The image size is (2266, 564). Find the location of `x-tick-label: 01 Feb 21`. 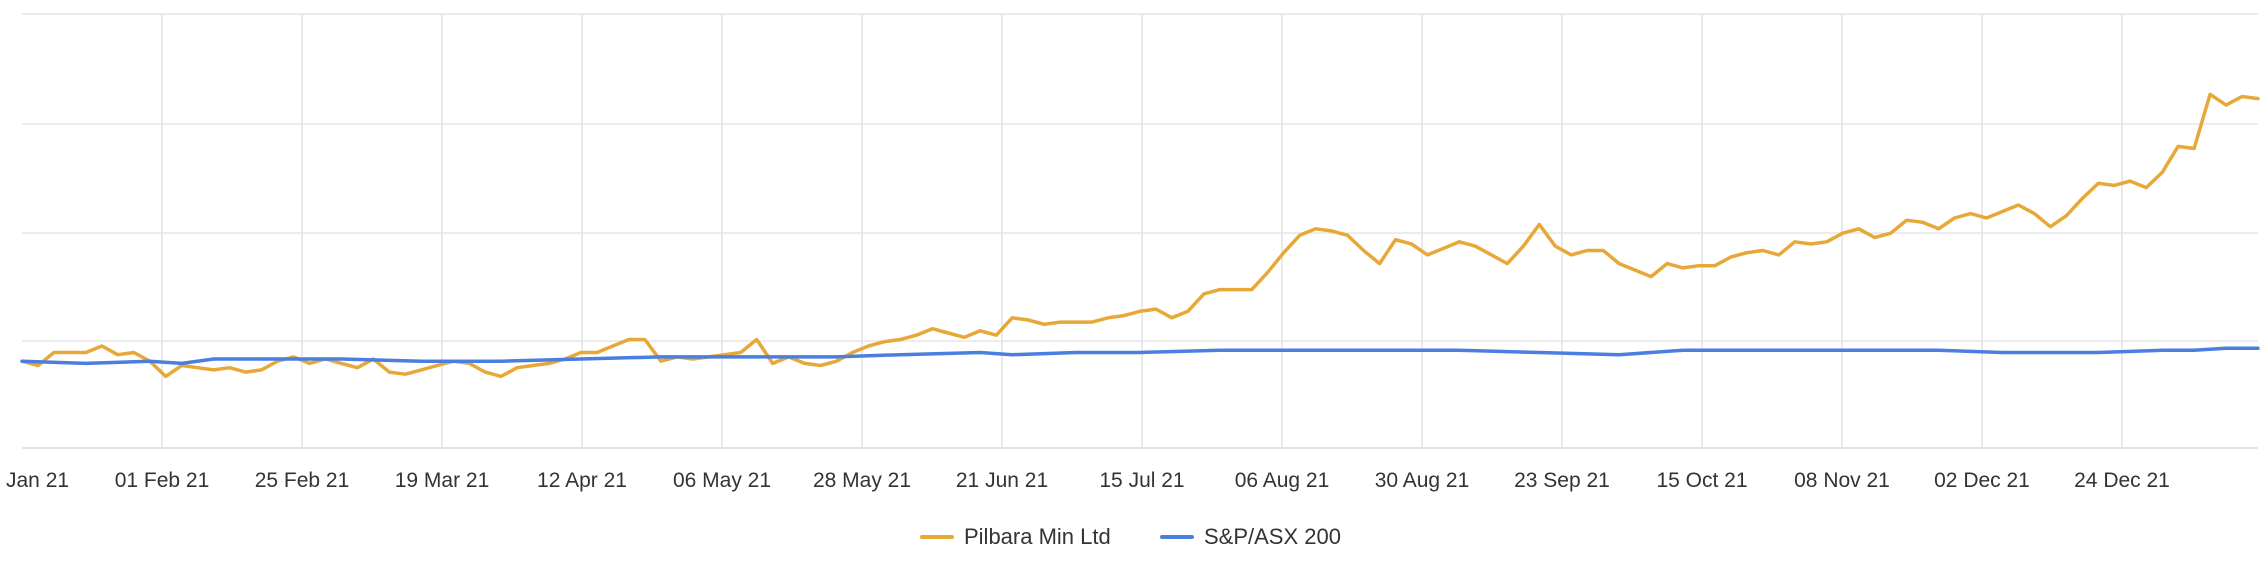

x-tick-label: 01 Feb 21 is located at coordinates (162, 480).